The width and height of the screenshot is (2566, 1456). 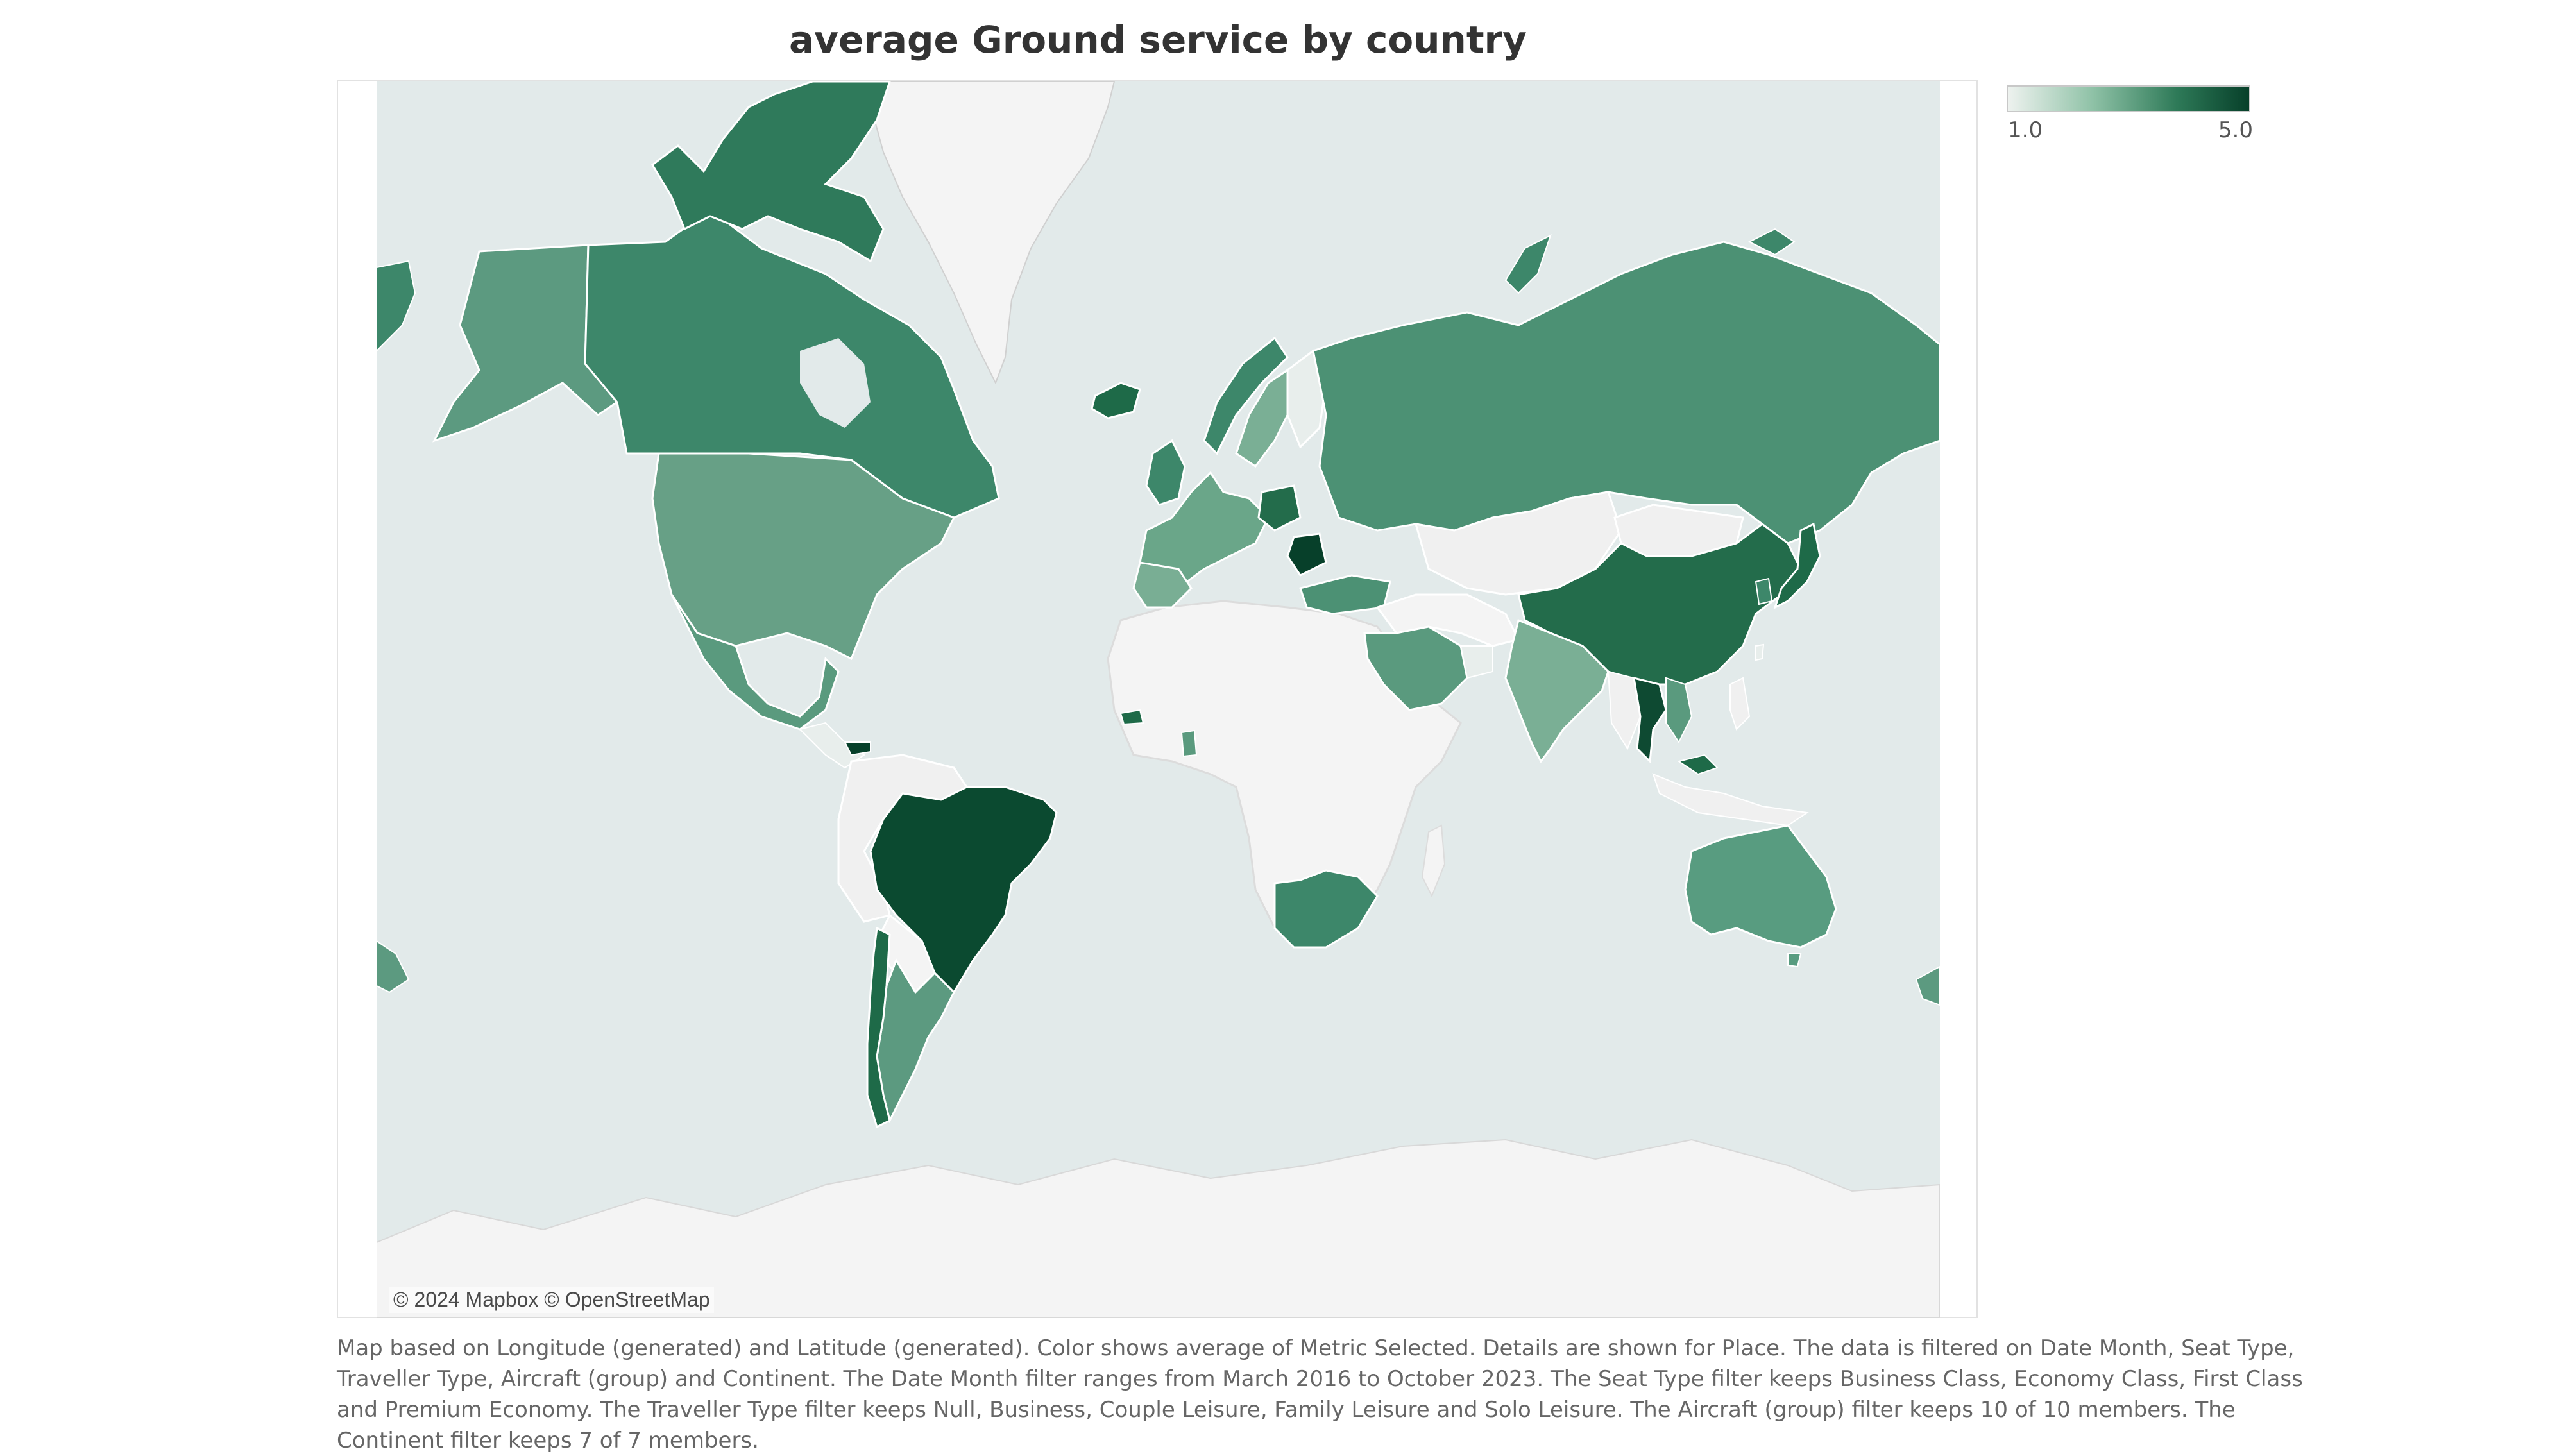 What do you see at coordinates (2235, 130) in the screenshot?
I see `legend-max-label: 5.0` at bounding box center [2235, 130].